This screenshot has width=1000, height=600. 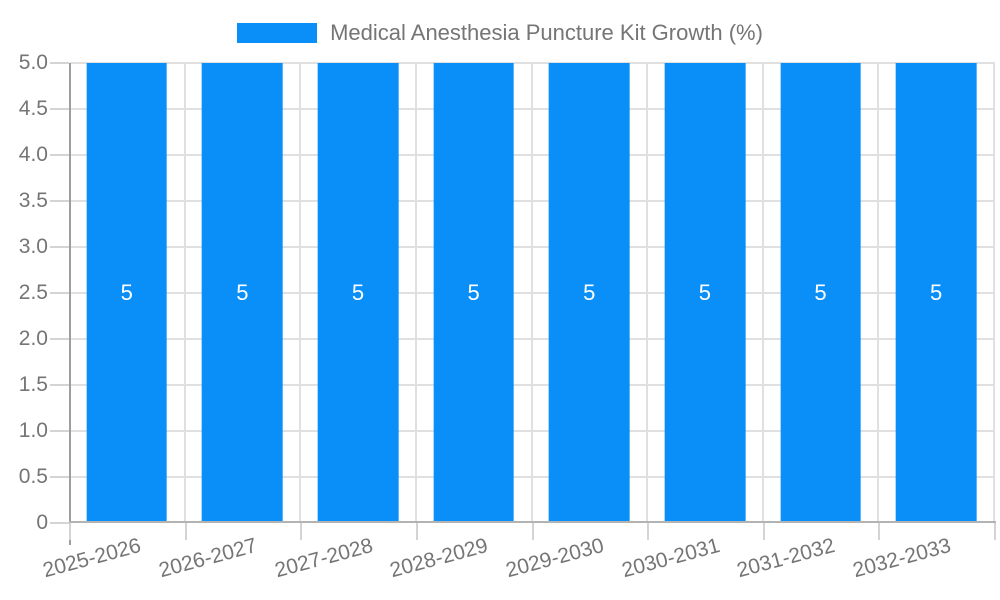 I want to click on xtick-label: 2026-2027, so click(x=208, y=558).